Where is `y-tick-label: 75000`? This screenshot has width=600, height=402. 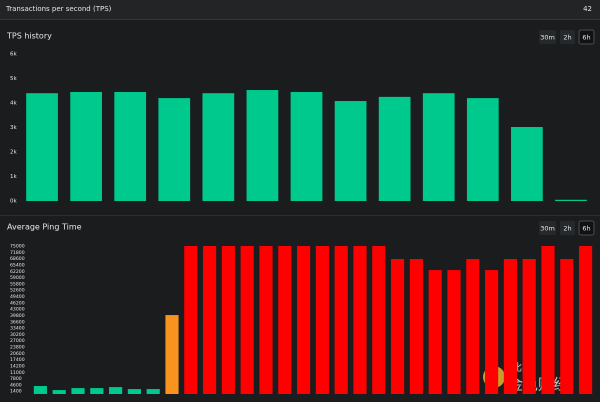 y-tick-label: 75000 is located at coordinates (17, 247).